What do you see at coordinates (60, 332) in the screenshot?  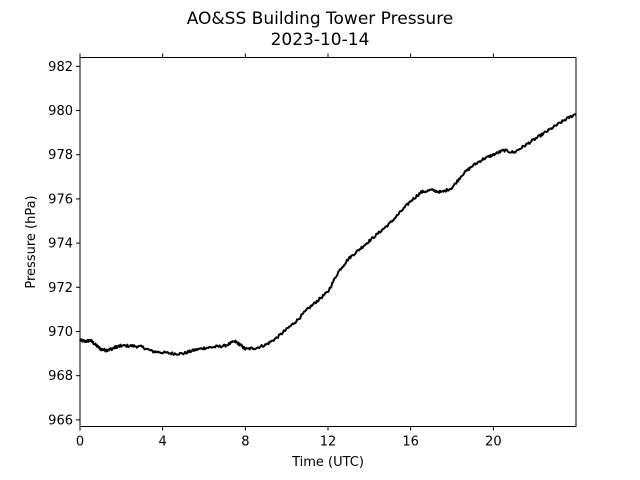 I see `y-tick-label: 970` at bounding box center [60, 332].